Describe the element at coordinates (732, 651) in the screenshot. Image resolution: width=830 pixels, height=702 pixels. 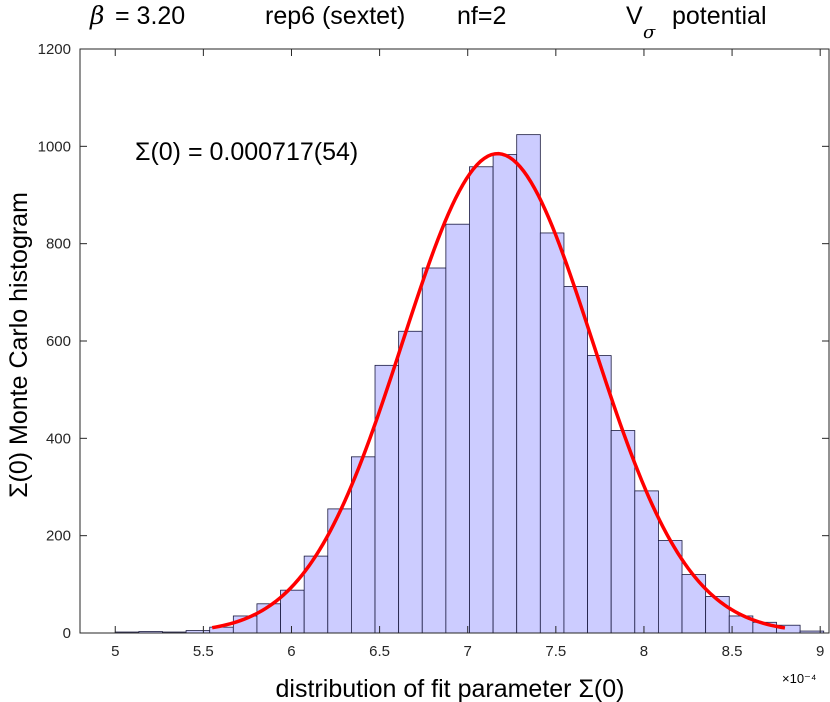
I see `x-tick-label: 8.5` at that location.